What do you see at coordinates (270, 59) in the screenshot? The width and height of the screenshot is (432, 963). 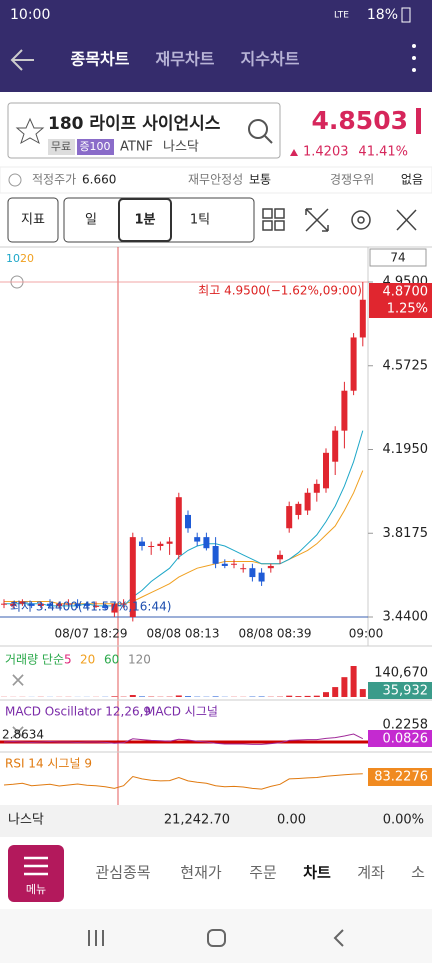 I see `tab: 지수차트` at bounding box center [270, 59].